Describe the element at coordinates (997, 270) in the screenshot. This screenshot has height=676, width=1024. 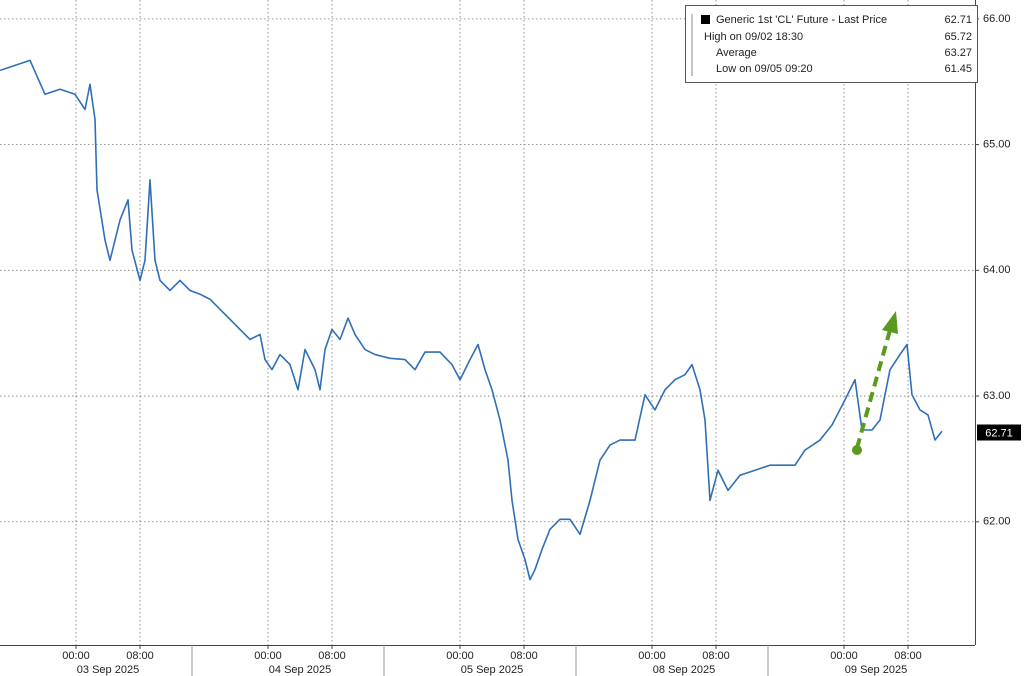
I see `y-tick-label: 64.00` at that location.